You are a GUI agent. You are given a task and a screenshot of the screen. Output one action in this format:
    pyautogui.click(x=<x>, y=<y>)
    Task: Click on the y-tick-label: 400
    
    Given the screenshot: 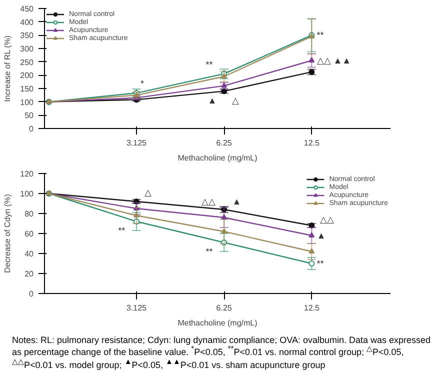 What is the action you would take?
    pyautogui.click(x=27, y=22)
    